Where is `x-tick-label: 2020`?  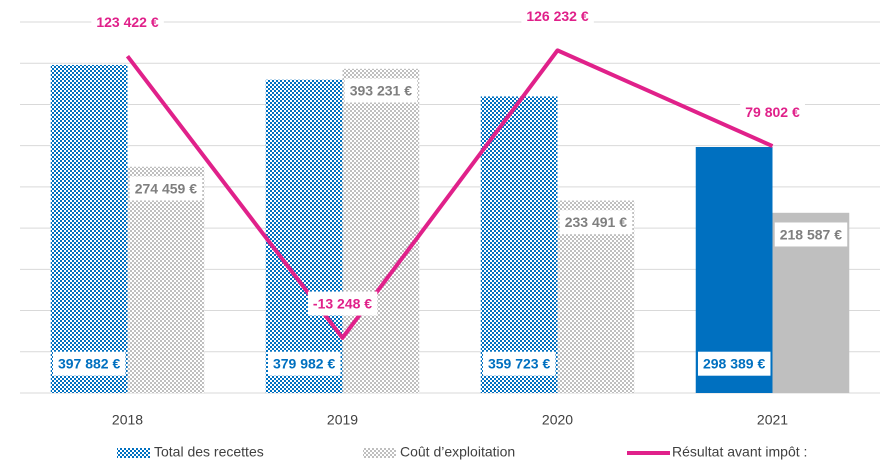
x-tick-label: 2020 is located at coordinates (557, 420).